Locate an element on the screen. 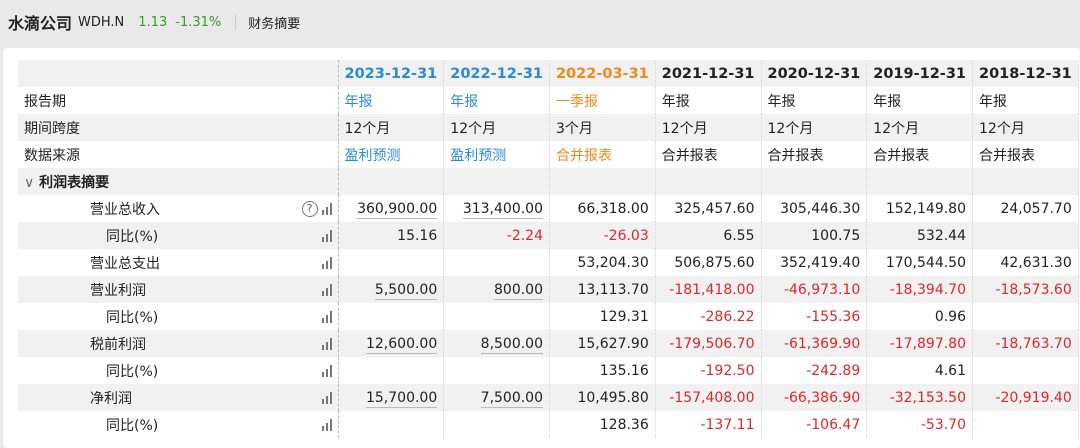  column-date: 2019-12-31 is located at coordinates (919, 73).